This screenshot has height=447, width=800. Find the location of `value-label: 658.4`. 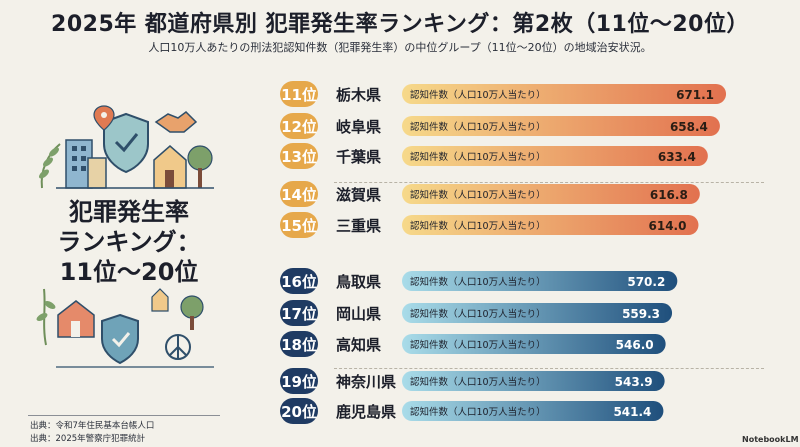

value-label: 658.4 is located at coordinates (689, 127).